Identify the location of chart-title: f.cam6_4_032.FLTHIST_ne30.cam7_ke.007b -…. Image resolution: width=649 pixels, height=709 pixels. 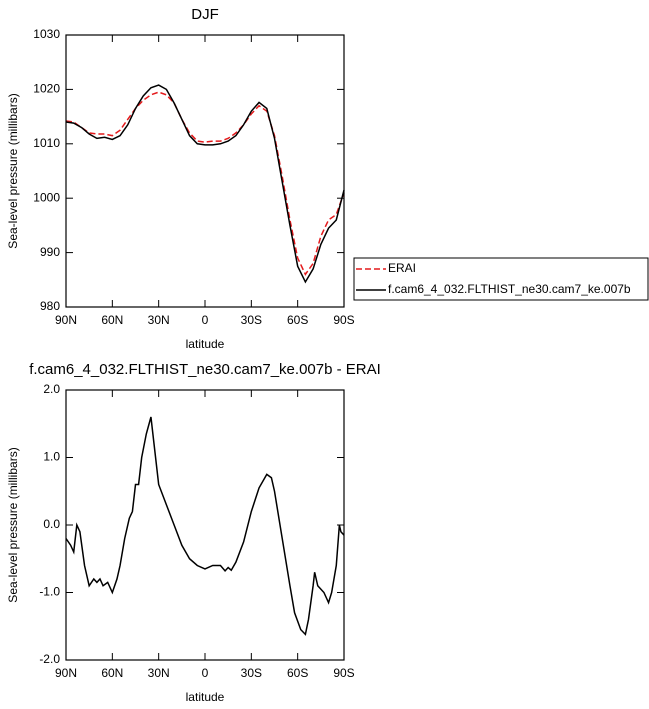
(205, 369).